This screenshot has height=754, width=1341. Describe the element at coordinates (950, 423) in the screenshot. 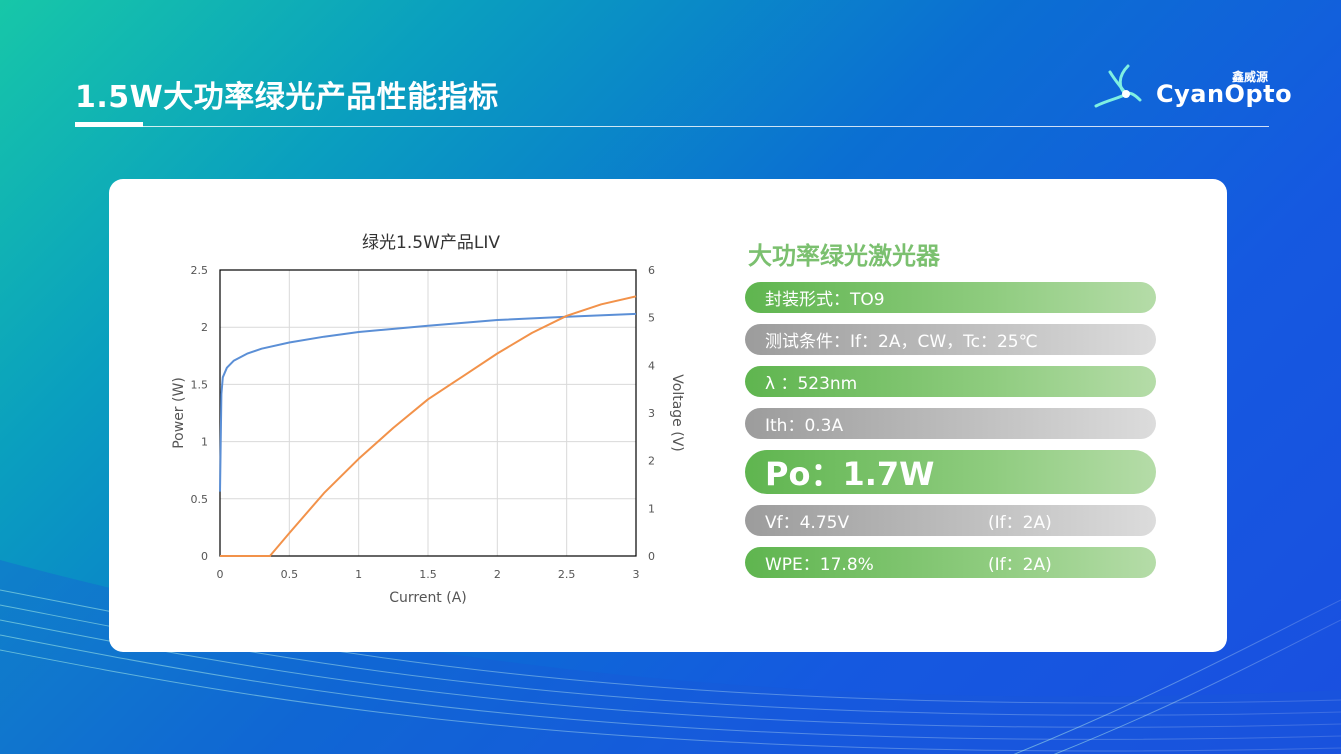

I see `spec-threshold: Ith：0.3A` at that location.